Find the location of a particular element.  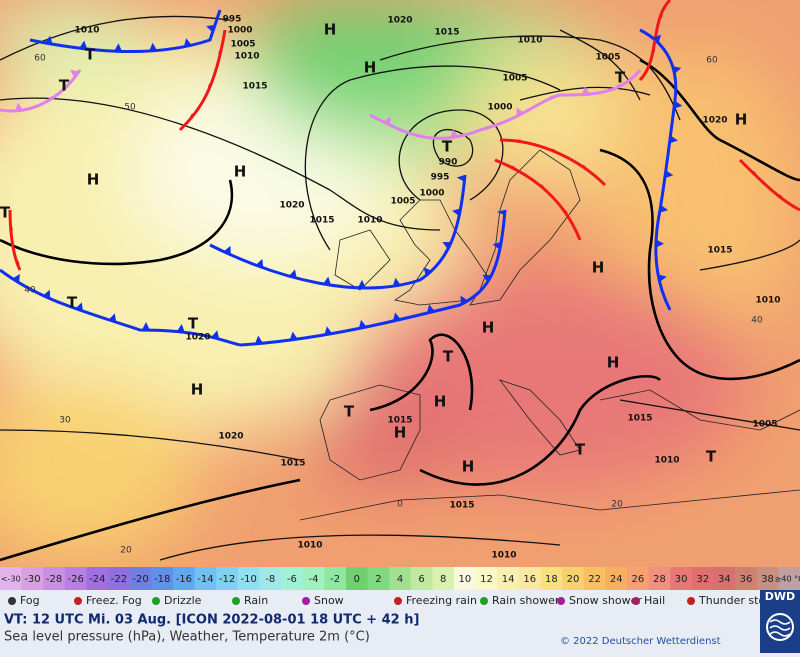

scale-label: -2 is located at coordinates (335, 579).